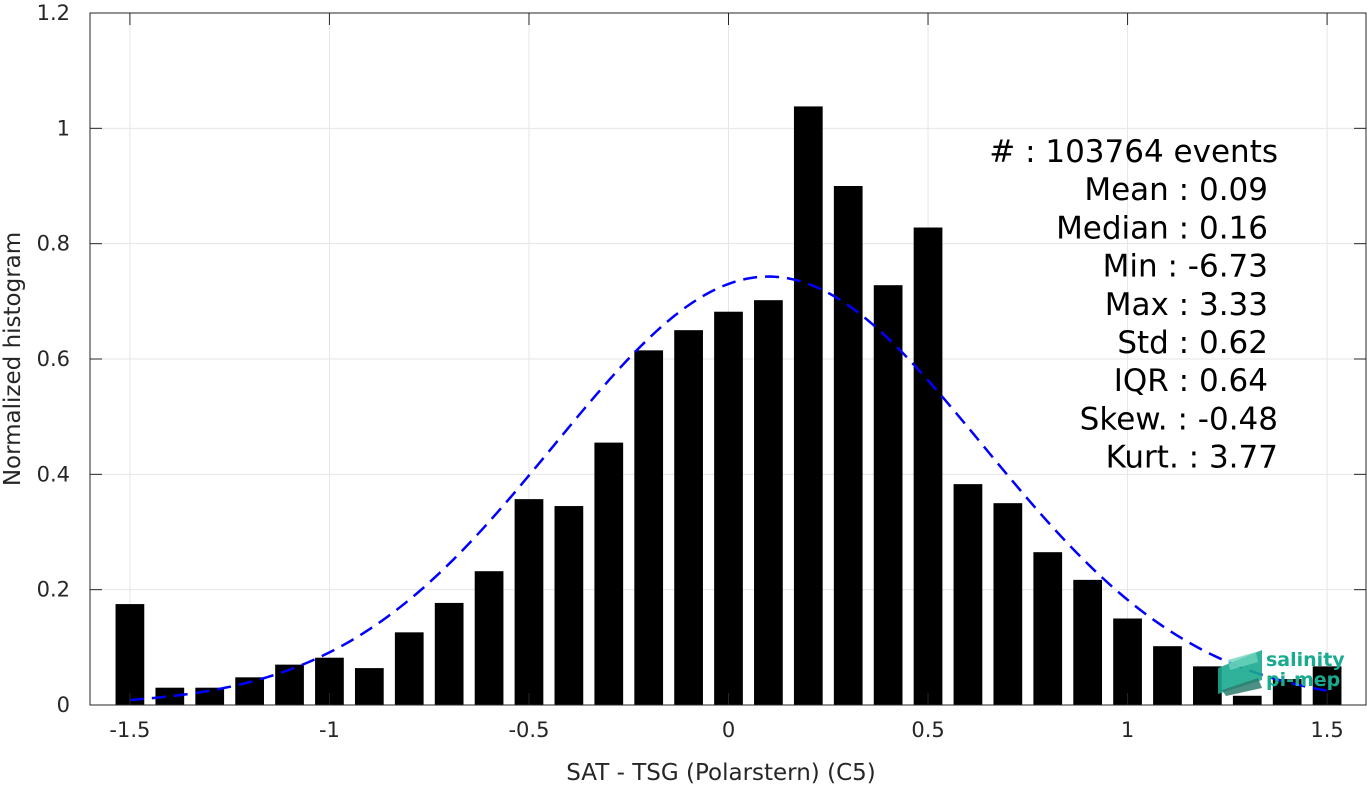 The width and height of the screenshot is (1367, 785). Describe the element at coordinates (1133, 152) in the screenshot. I see `stat-line: # : 103764 events` at that location.